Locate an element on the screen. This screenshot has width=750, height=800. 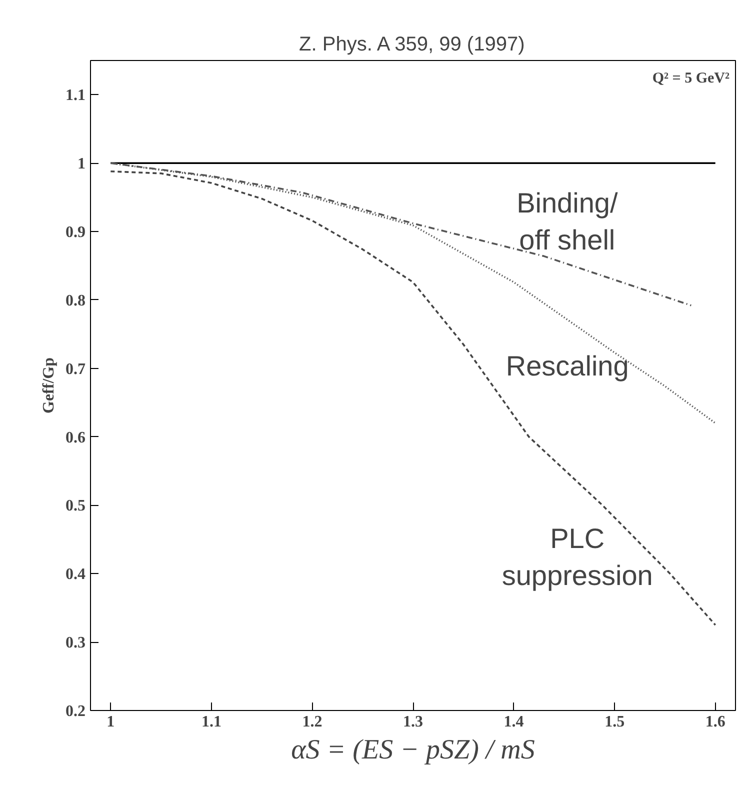
y-tick-label: 0.3 is located at coordinates (76, 643).